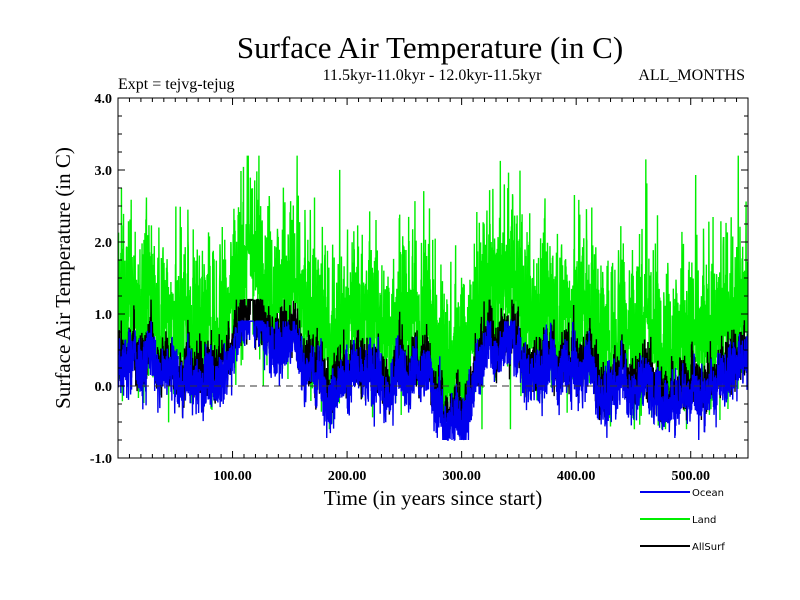  Describe the element at coordinates (576, 476) in the screenshot. I see `x-tick-label: 400.00` at that location.